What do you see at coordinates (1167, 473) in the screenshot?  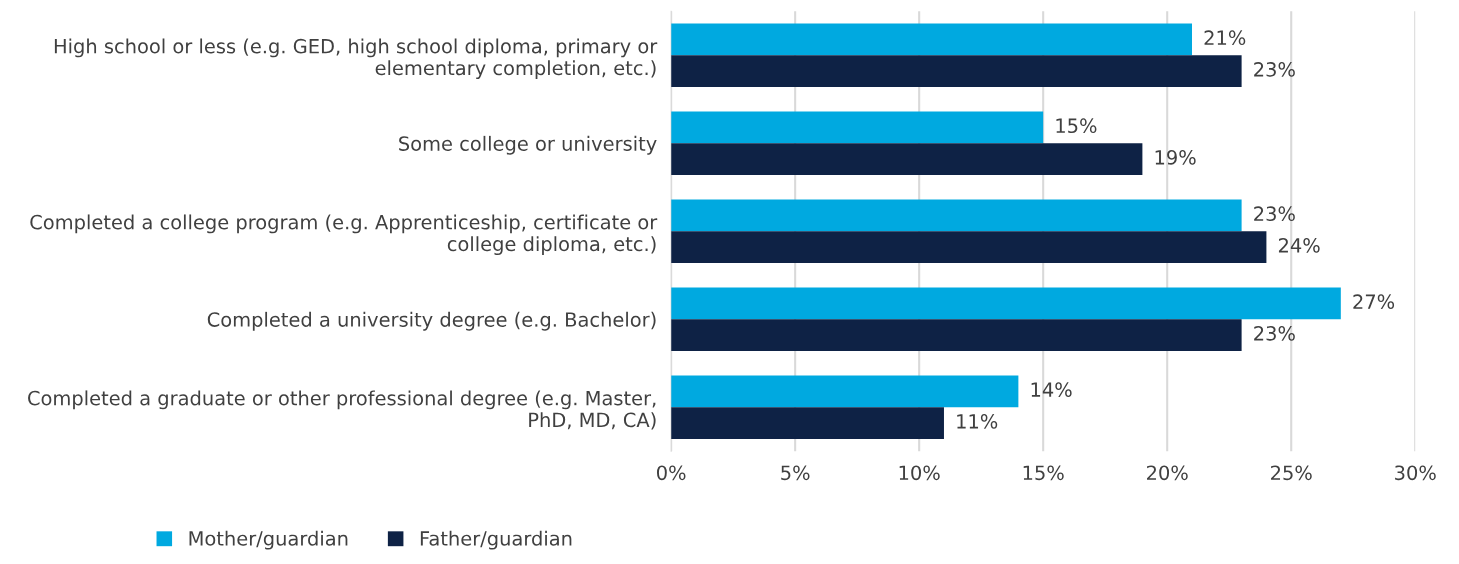 I see `x-tick-label: 20%` at bounding box center [1167, 473].